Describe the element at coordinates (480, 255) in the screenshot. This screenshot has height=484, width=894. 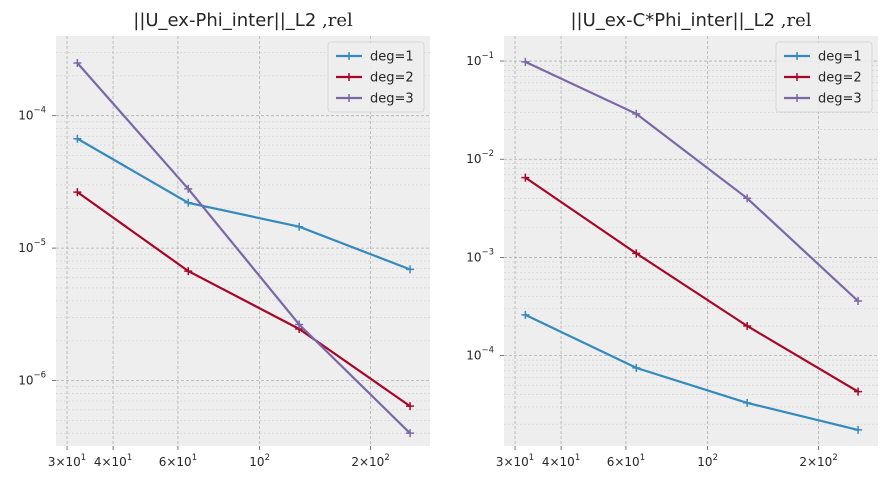
I see `y-tick-label: 10⁻³` at that location.